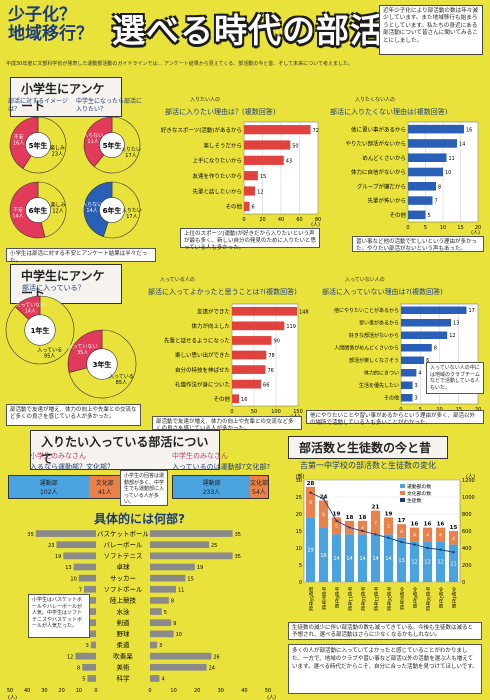 Image resolution: width=490 pixels, height=700 pixels. I want to click on jr-chart2-value-7: 3, so click(416, 399).